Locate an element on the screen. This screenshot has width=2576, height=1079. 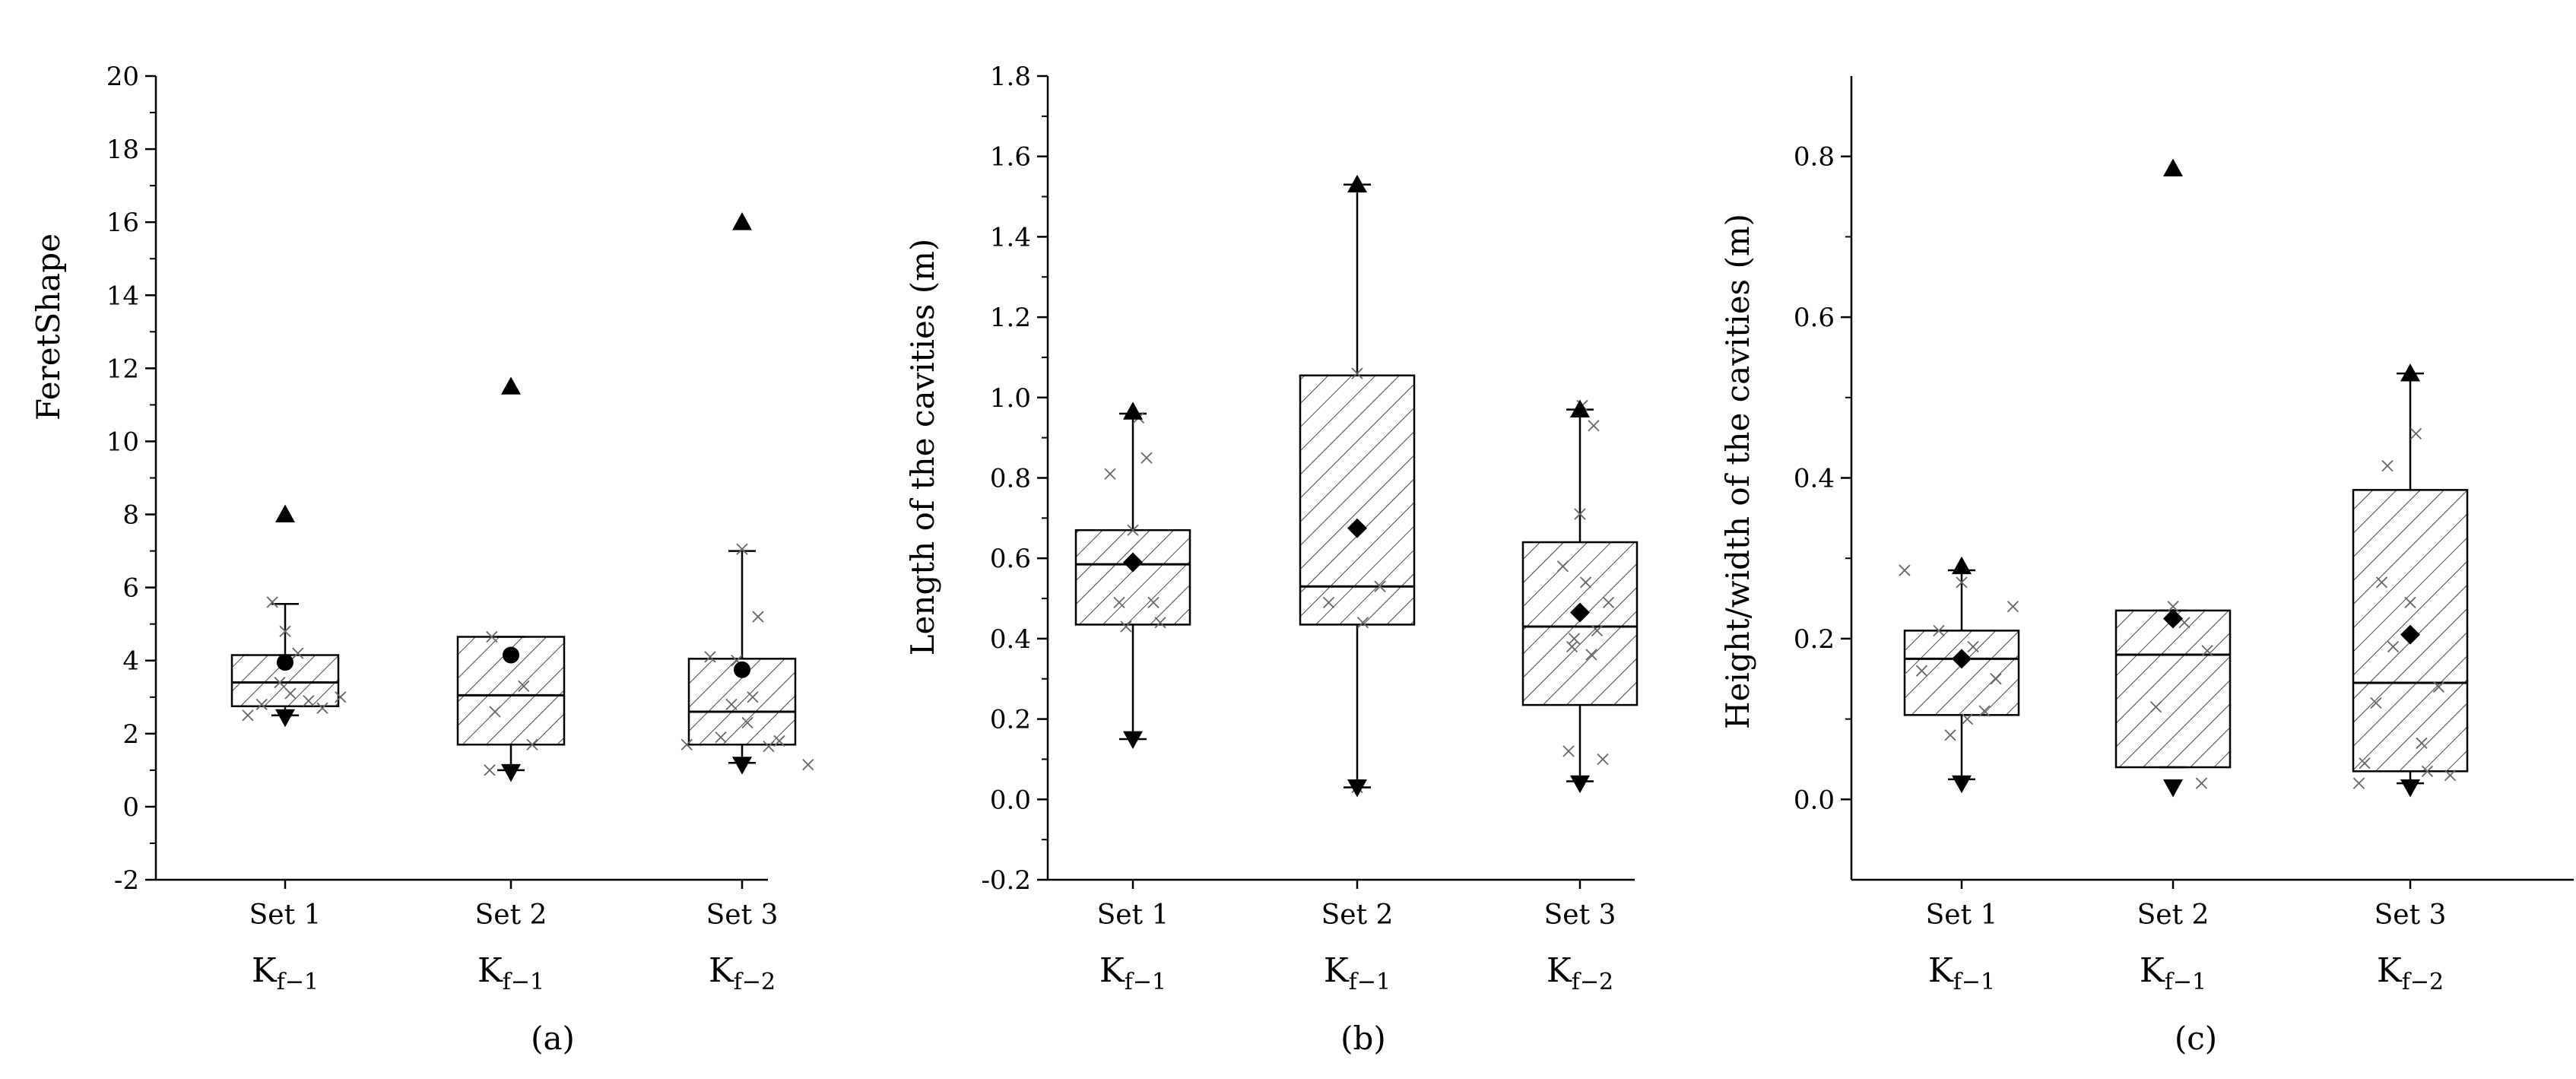
y-tick-label: 10 is located at coordinates (123, 442).